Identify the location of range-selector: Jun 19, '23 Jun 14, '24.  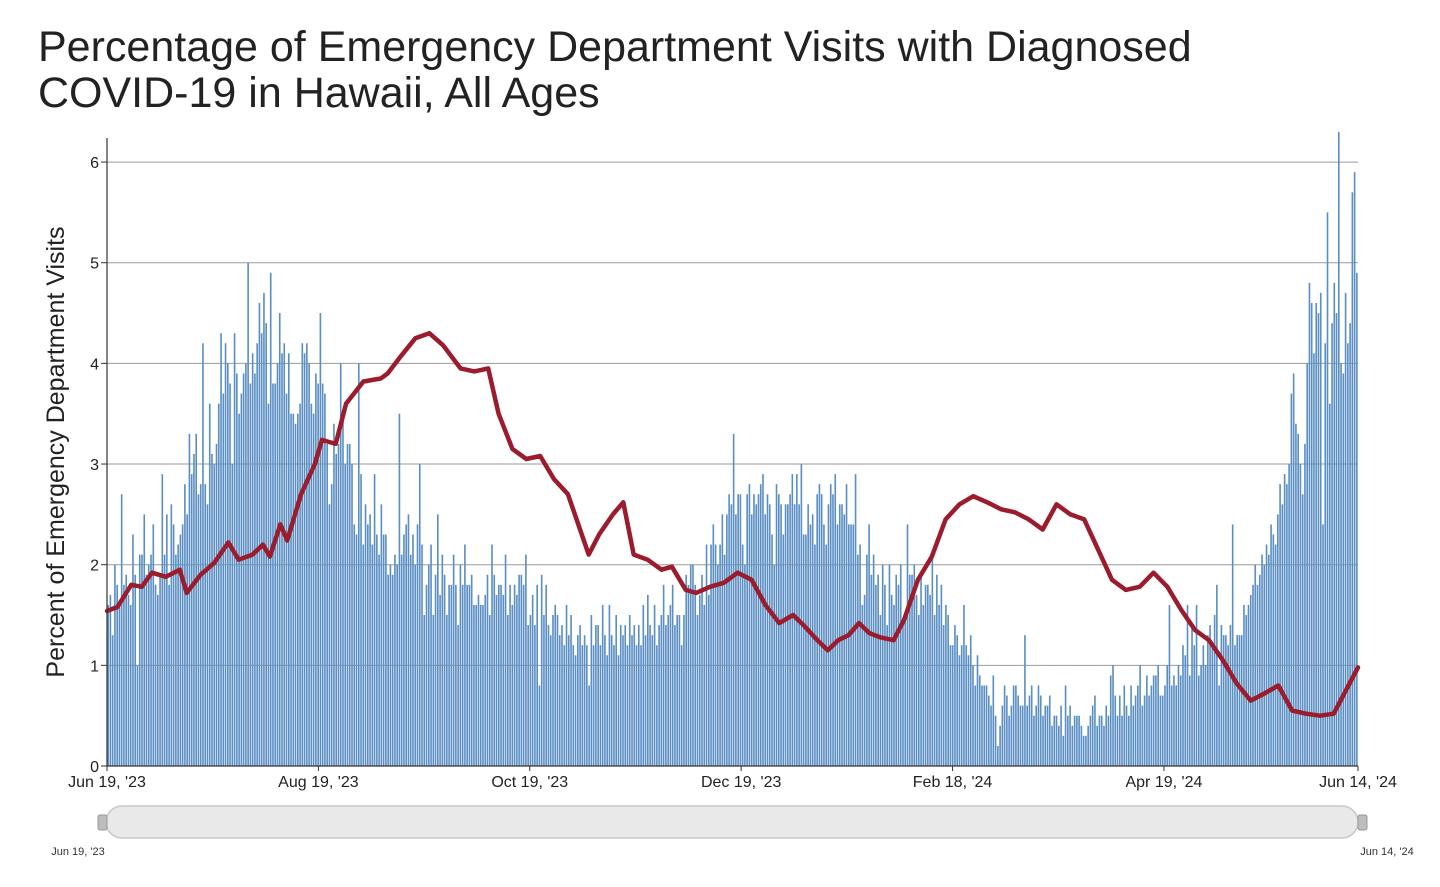
(732, 831).